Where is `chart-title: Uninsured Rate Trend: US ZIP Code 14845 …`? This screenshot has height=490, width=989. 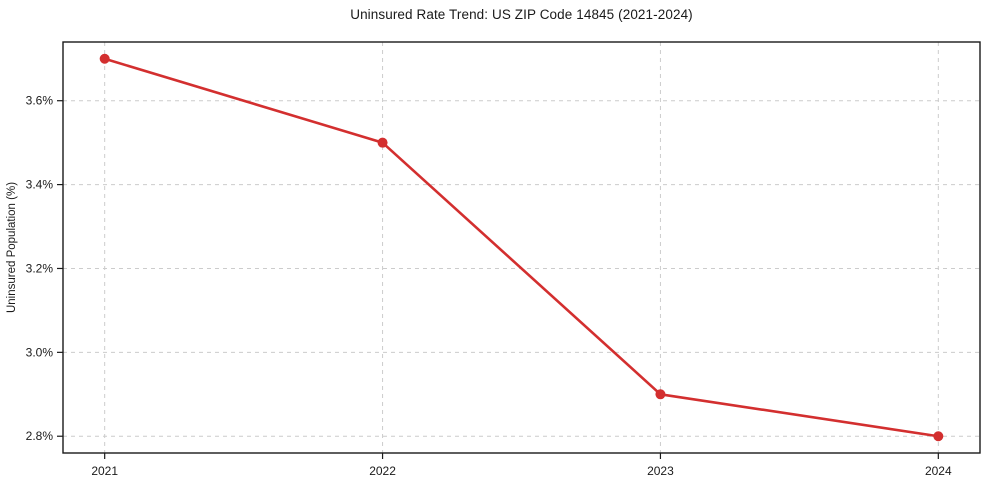
chart-title: Uninsured Rate Trend: US ZIP Code 14845 … is located at coordinates (521, 14).